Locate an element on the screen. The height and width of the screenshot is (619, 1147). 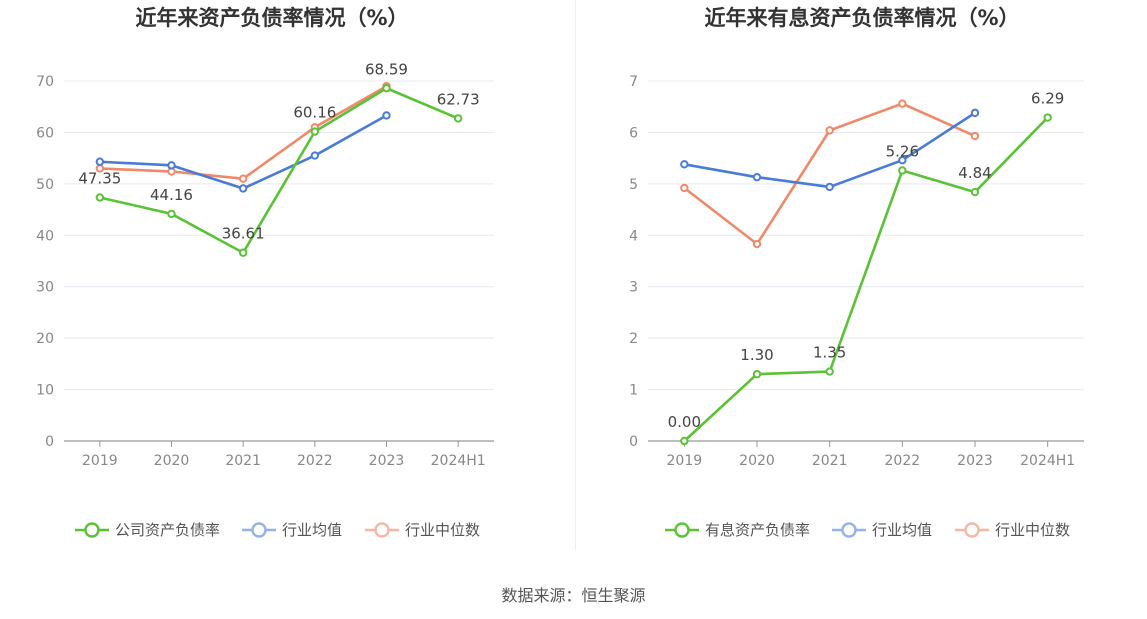
y-tick-label: 0 is located at coordinates (633, 442).